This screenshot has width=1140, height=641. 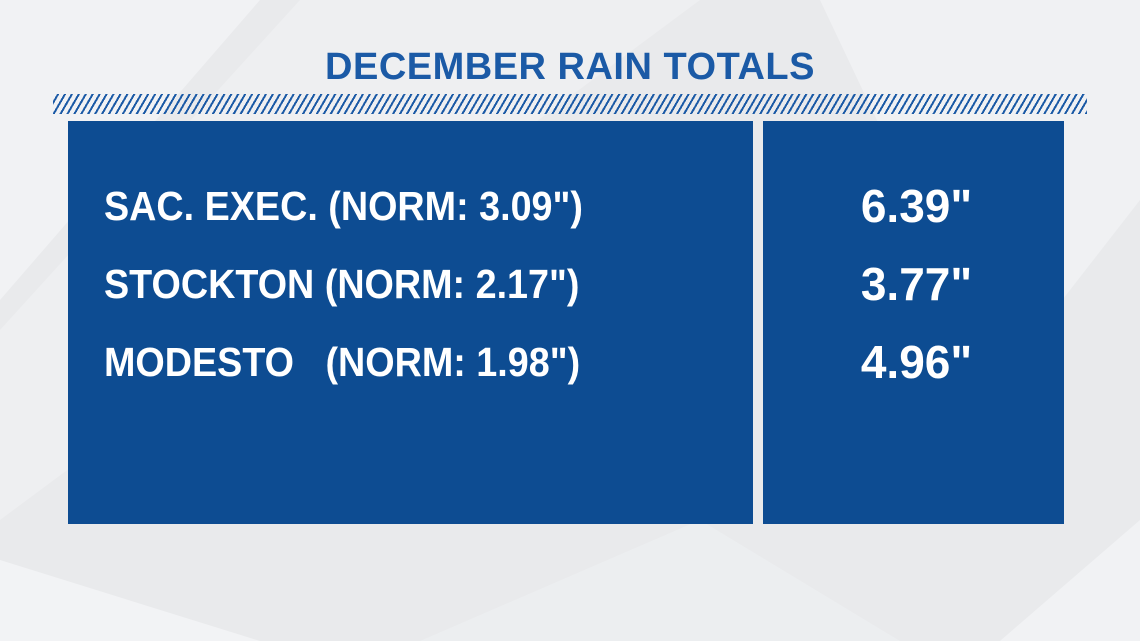 I want to click on location-label-stockton: STOCKTON (NORM: 2.17"), so click(x=342, y=284).